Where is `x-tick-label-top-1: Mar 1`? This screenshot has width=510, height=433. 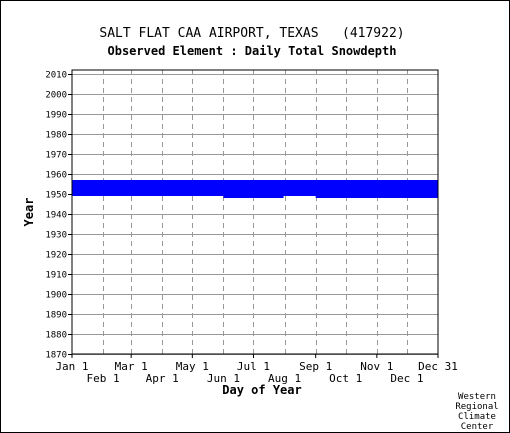
x-tick-label-top-1: Mar 1 is located at coordinates (131, 366).